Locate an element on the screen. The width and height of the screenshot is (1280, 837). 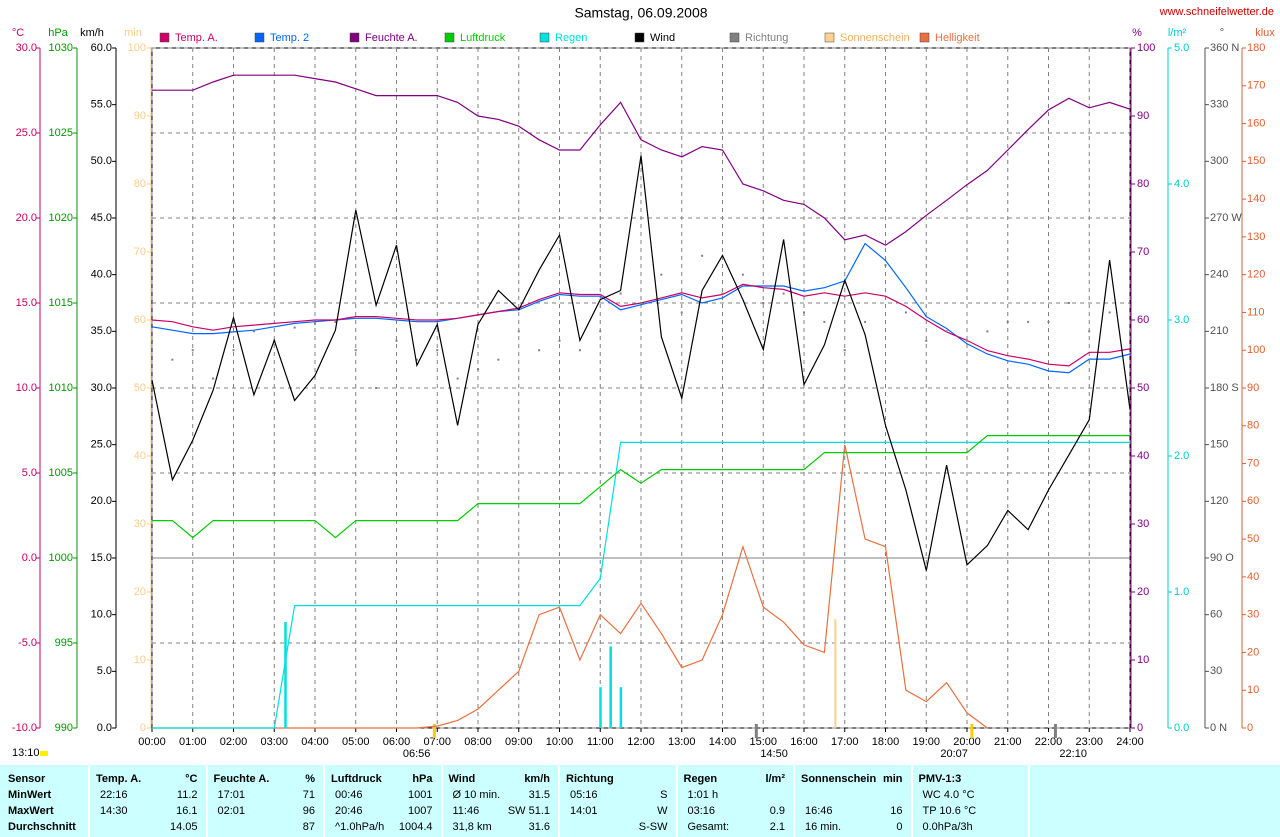
x-tick-label: 07:00 is located at coordinates (437, 742).